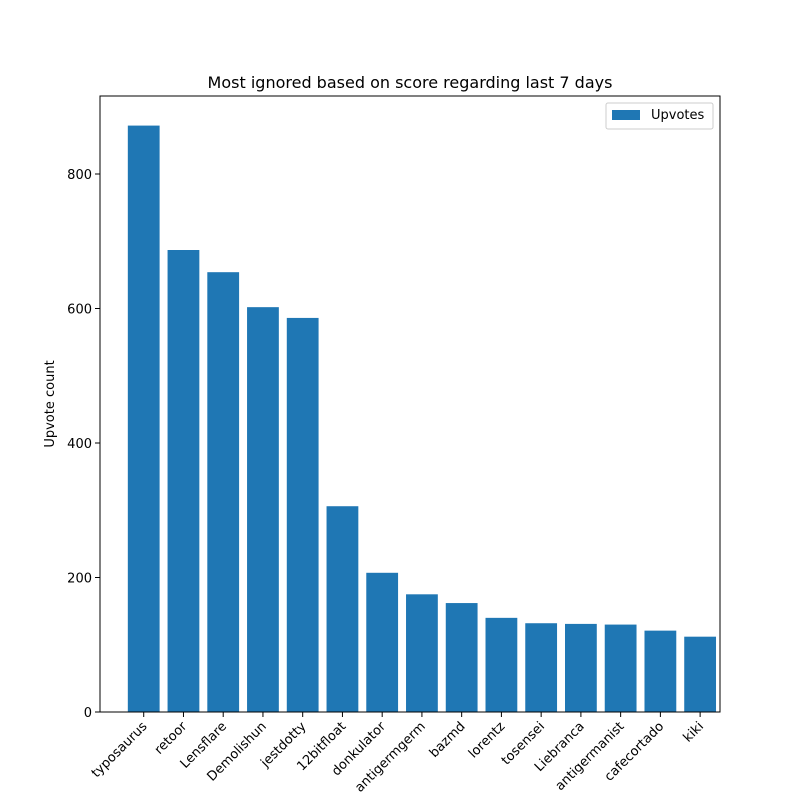 The height and width of the screenshot is (800, 800). What do you see at coordinates (626, 115) in the screenshot?
I see `legend-swatch` at bounding box center [626, 115].